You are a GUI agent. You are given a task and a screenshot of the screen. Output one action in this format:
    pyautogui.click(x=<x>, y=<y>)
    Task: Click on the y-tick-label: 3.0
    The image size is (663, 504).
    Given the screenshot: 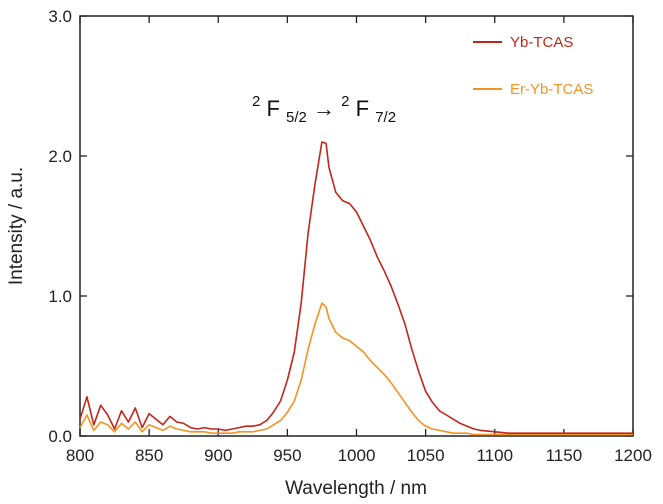 What is the action you would take?
    pyautogui.click(x=60, y=16)
    